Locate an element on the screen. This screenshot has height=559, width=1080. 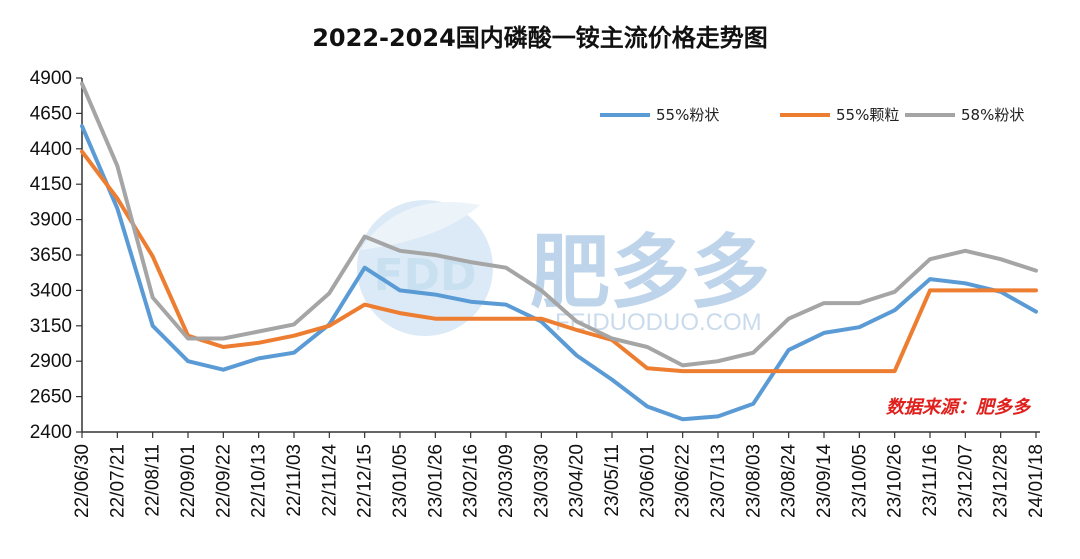
x-tick-label: 23/10/26 is located at coordinates (895, 481).